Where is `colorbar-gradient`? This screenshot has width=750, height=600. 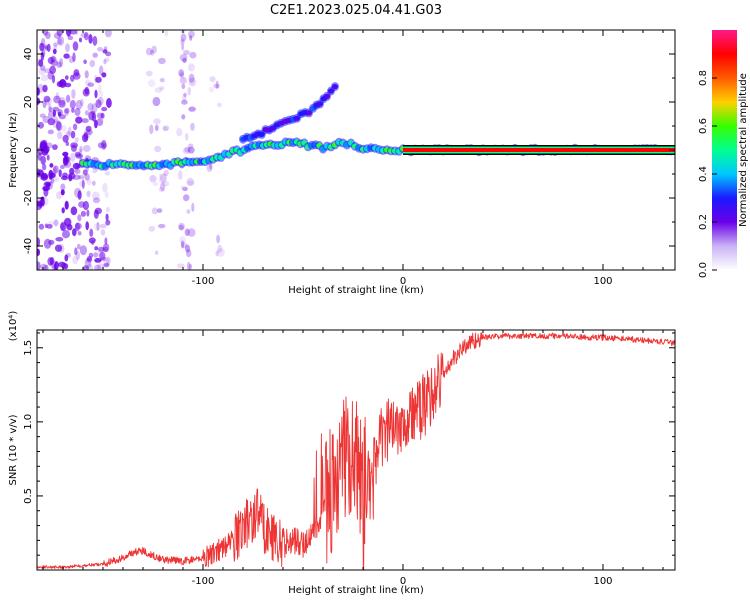
colorbar-gradient is located at coordinates (724, 150).